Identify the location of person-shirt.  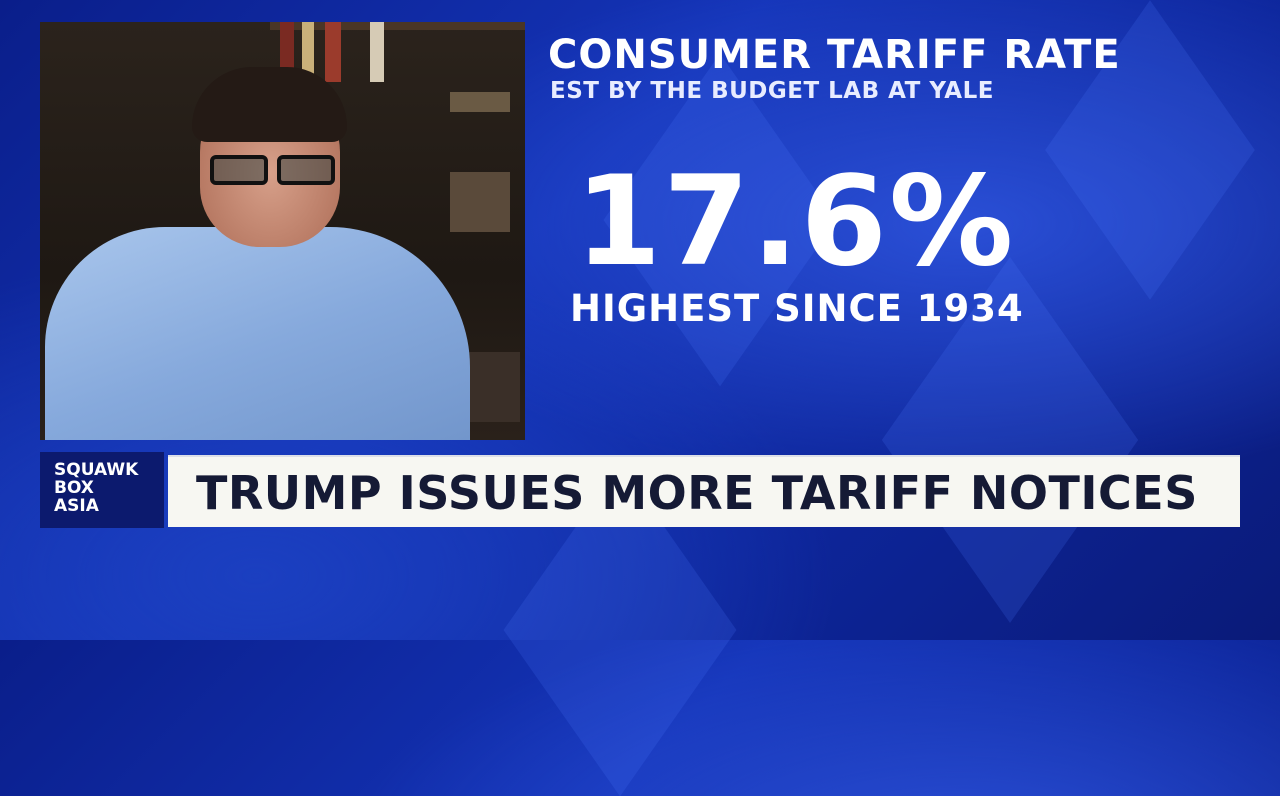
(257, 333).